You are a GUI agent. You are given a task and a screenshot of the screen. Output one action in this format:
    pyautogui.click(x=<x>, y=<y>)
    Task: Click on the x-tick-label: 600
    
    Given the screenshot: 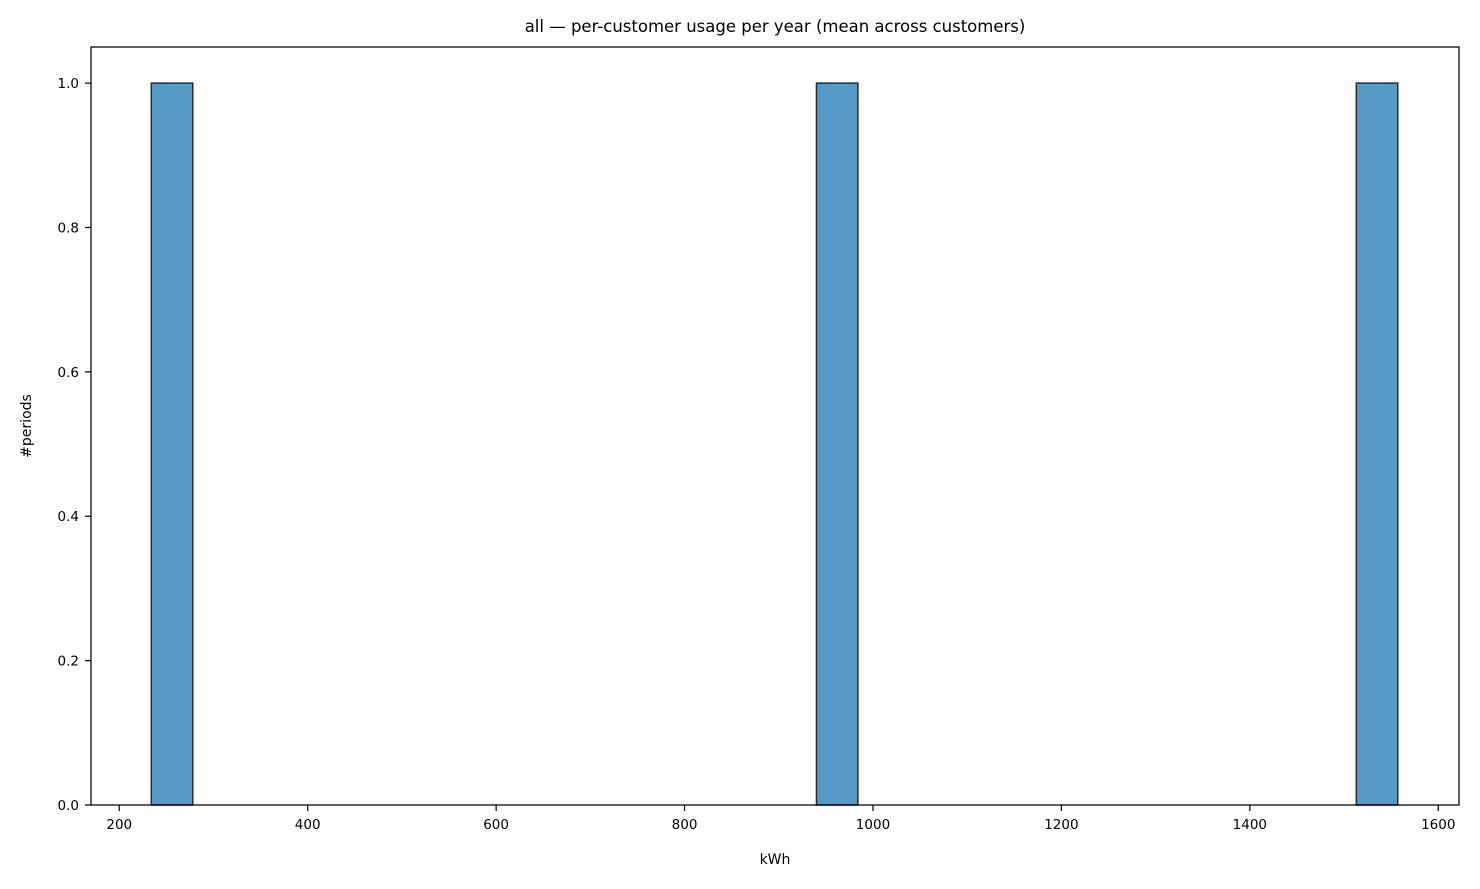 What is the action you would take?
    pyautogui.click(x=496, y=825)
    